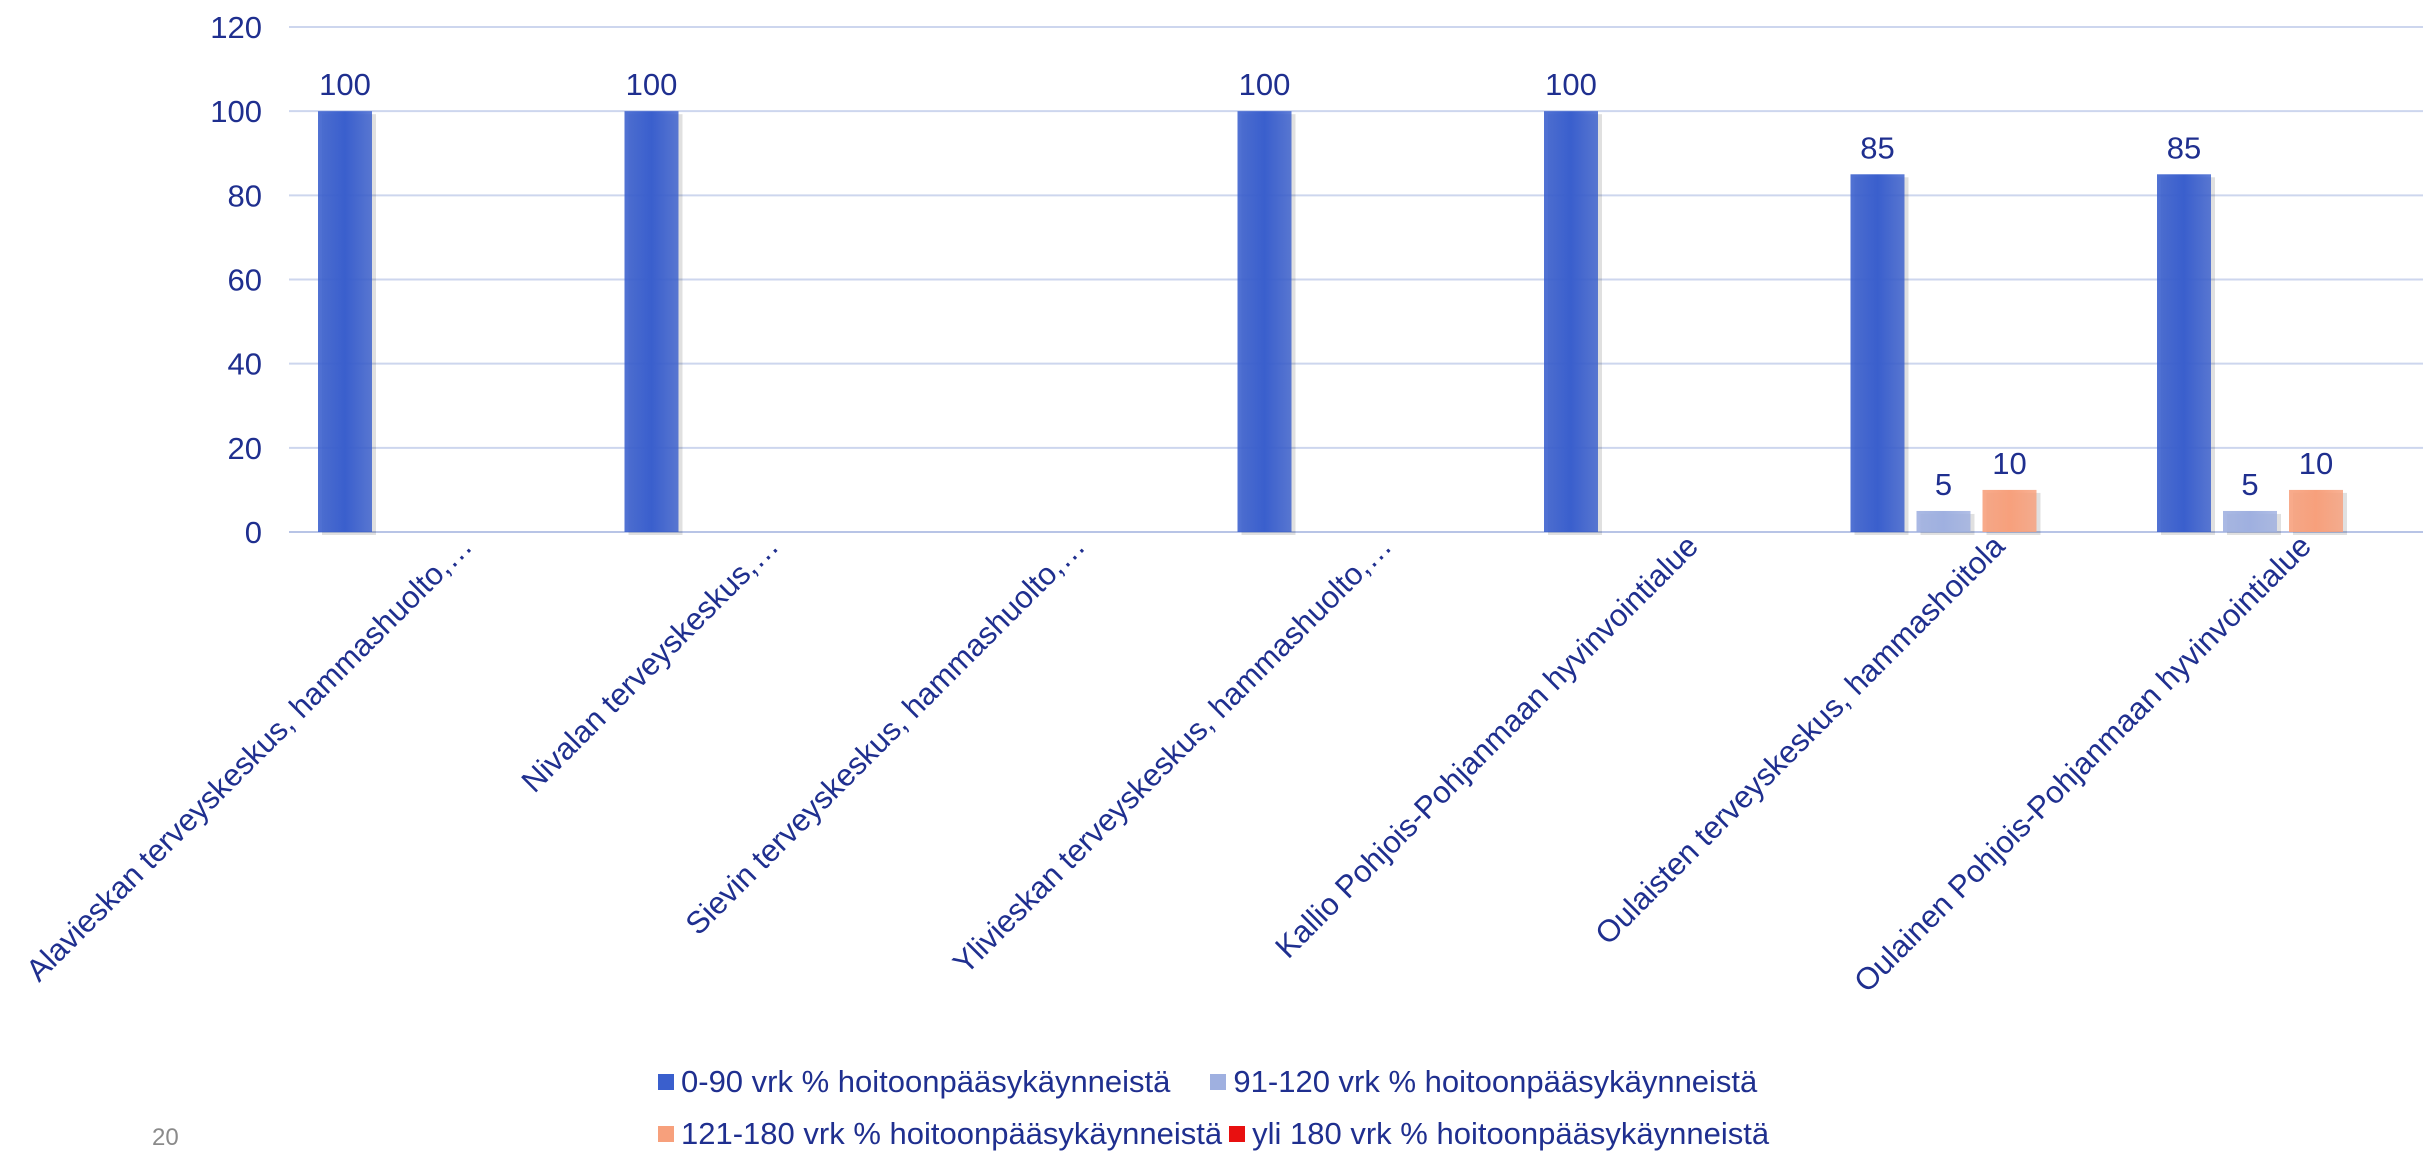  Describe the element at coordinates (952, 1133) in the screenshot. I see `legend-label-series-3: 121-180 vrk % hoitoonpääsykäynneistä` at that location.